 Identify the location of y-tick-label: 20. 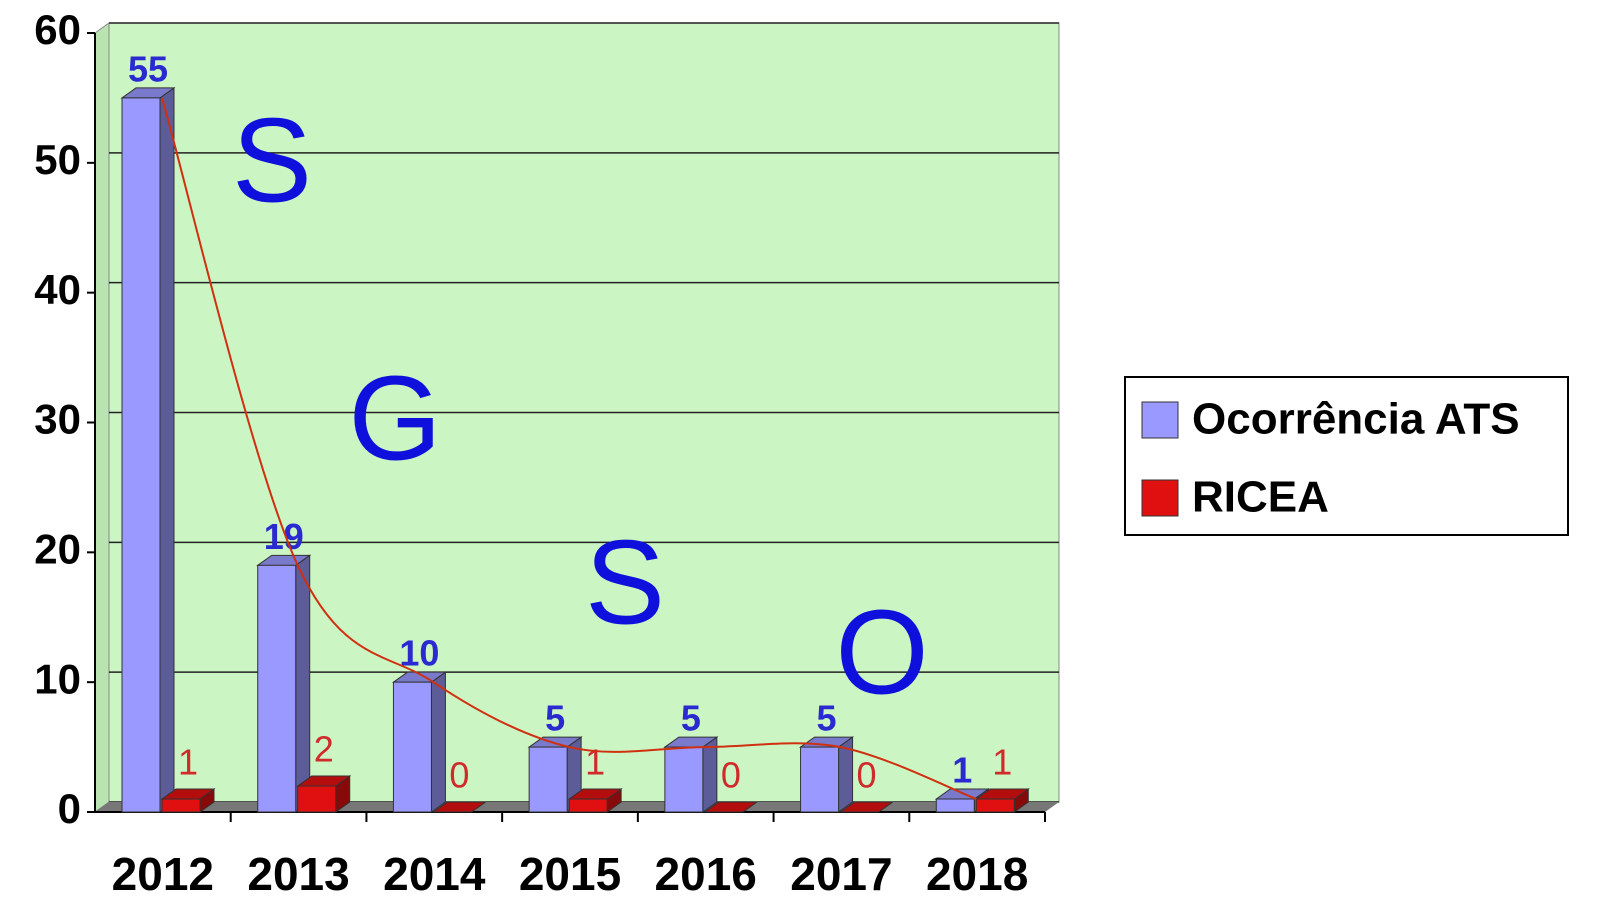
(57, 548).